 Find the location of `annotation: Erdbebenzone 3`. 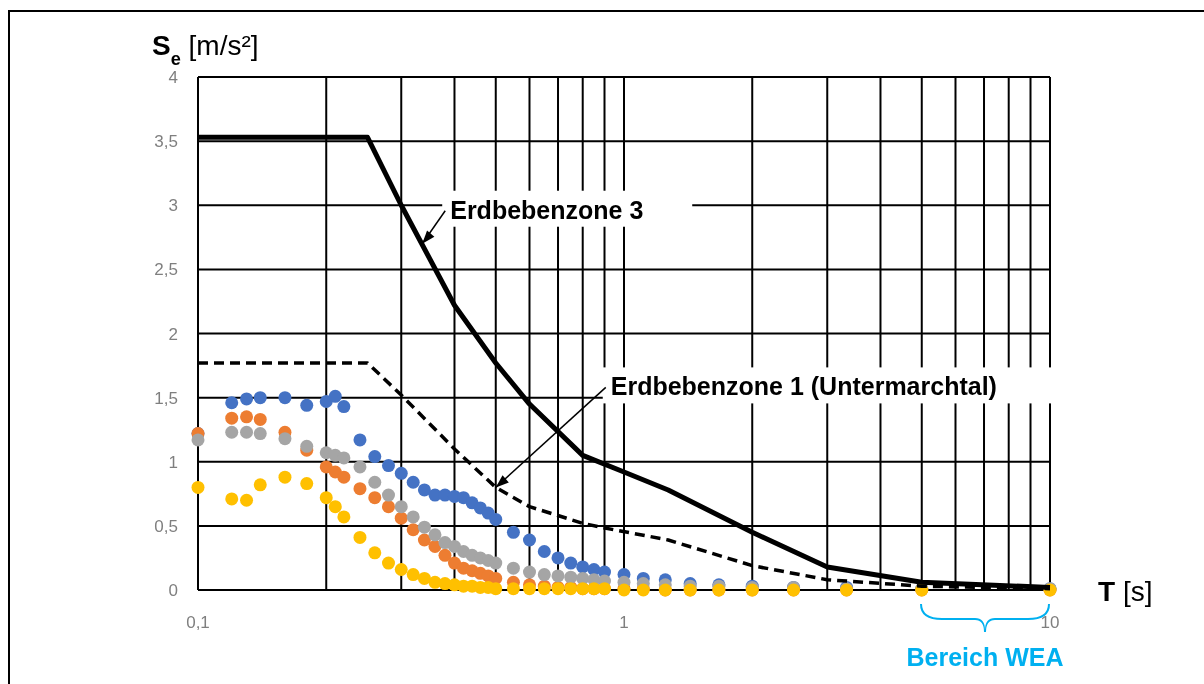

annotation: Erdbebenzone 3 is located at coordinates (547, 209).